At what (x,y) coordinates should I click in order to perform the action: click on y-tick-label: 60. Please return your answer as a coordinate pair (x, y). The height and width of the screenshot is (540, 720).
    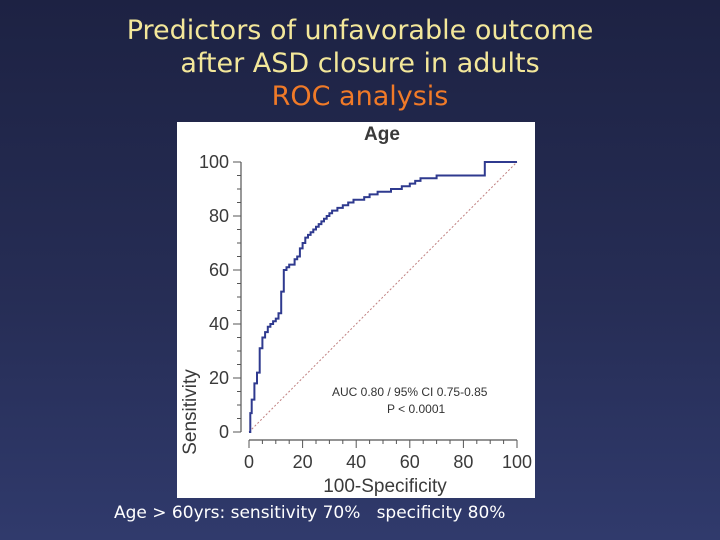
    Looking at the image, I should click on (219, 270).